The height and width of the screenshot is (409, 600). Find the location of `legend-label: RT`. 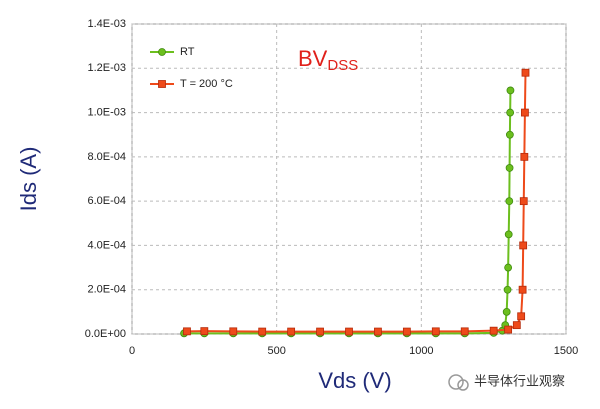

legend-label: RT is located at coordinates (187, 52).